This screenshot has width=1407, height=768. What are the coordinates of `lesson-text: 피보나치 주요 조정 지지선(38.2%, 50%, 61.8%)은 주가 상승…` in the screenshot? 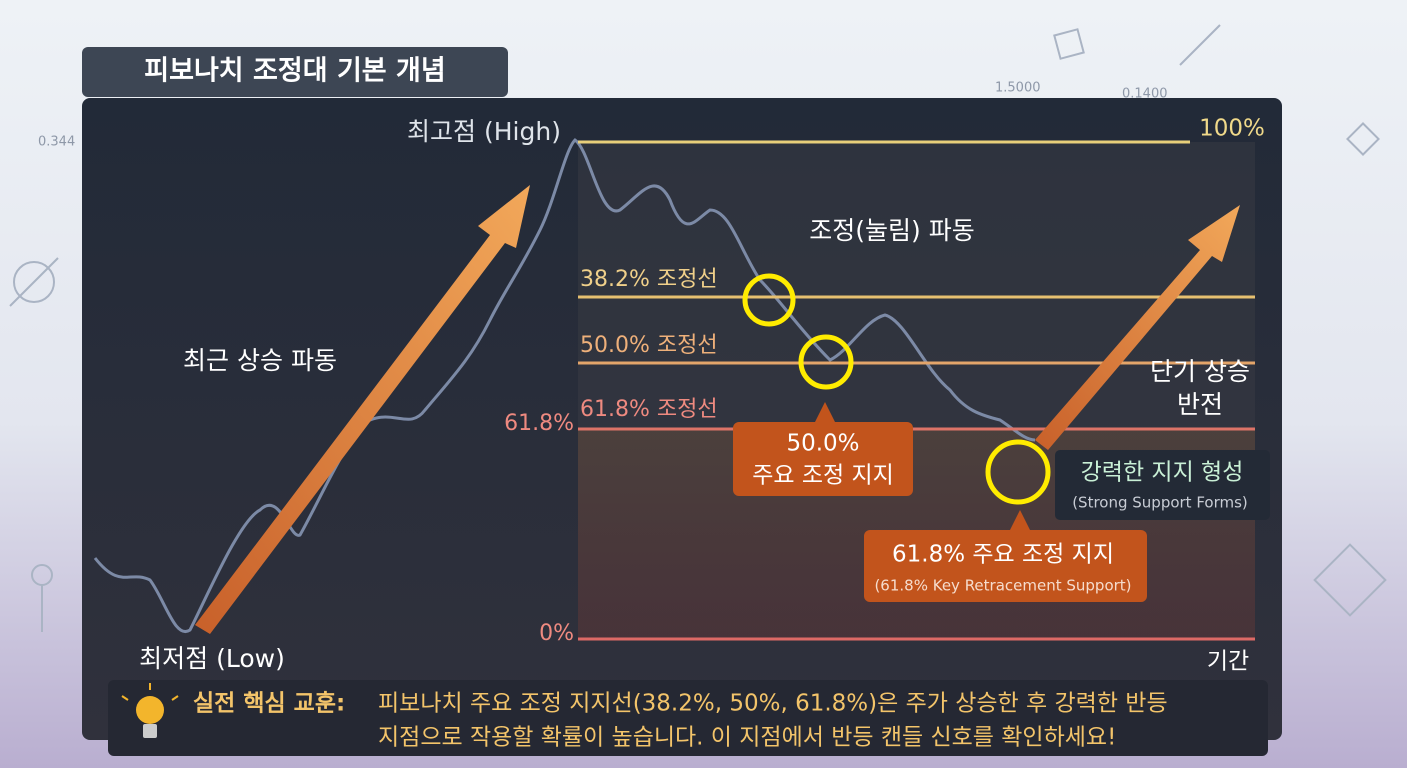 It's located at (773, 704).